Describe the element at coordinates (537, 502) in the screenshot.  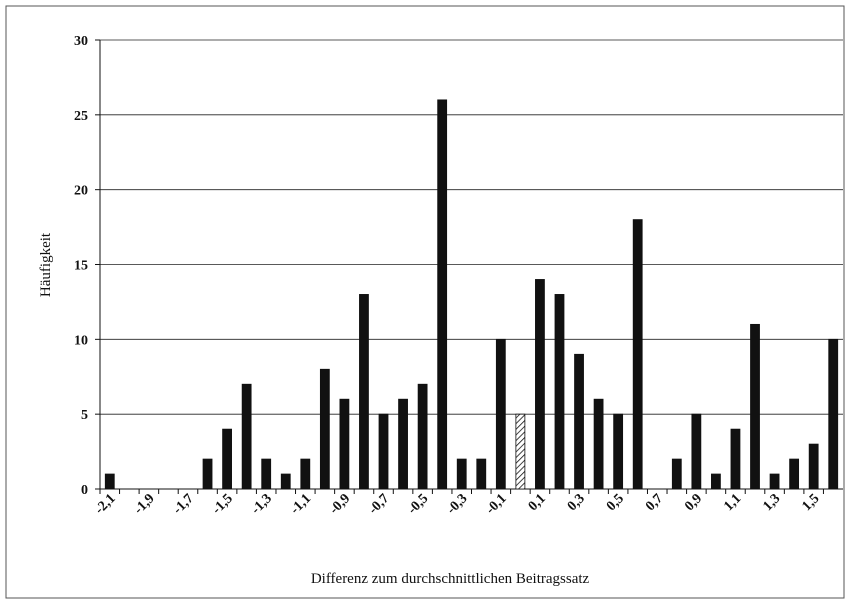
I see `x-tick-label: 0,1` at that location.